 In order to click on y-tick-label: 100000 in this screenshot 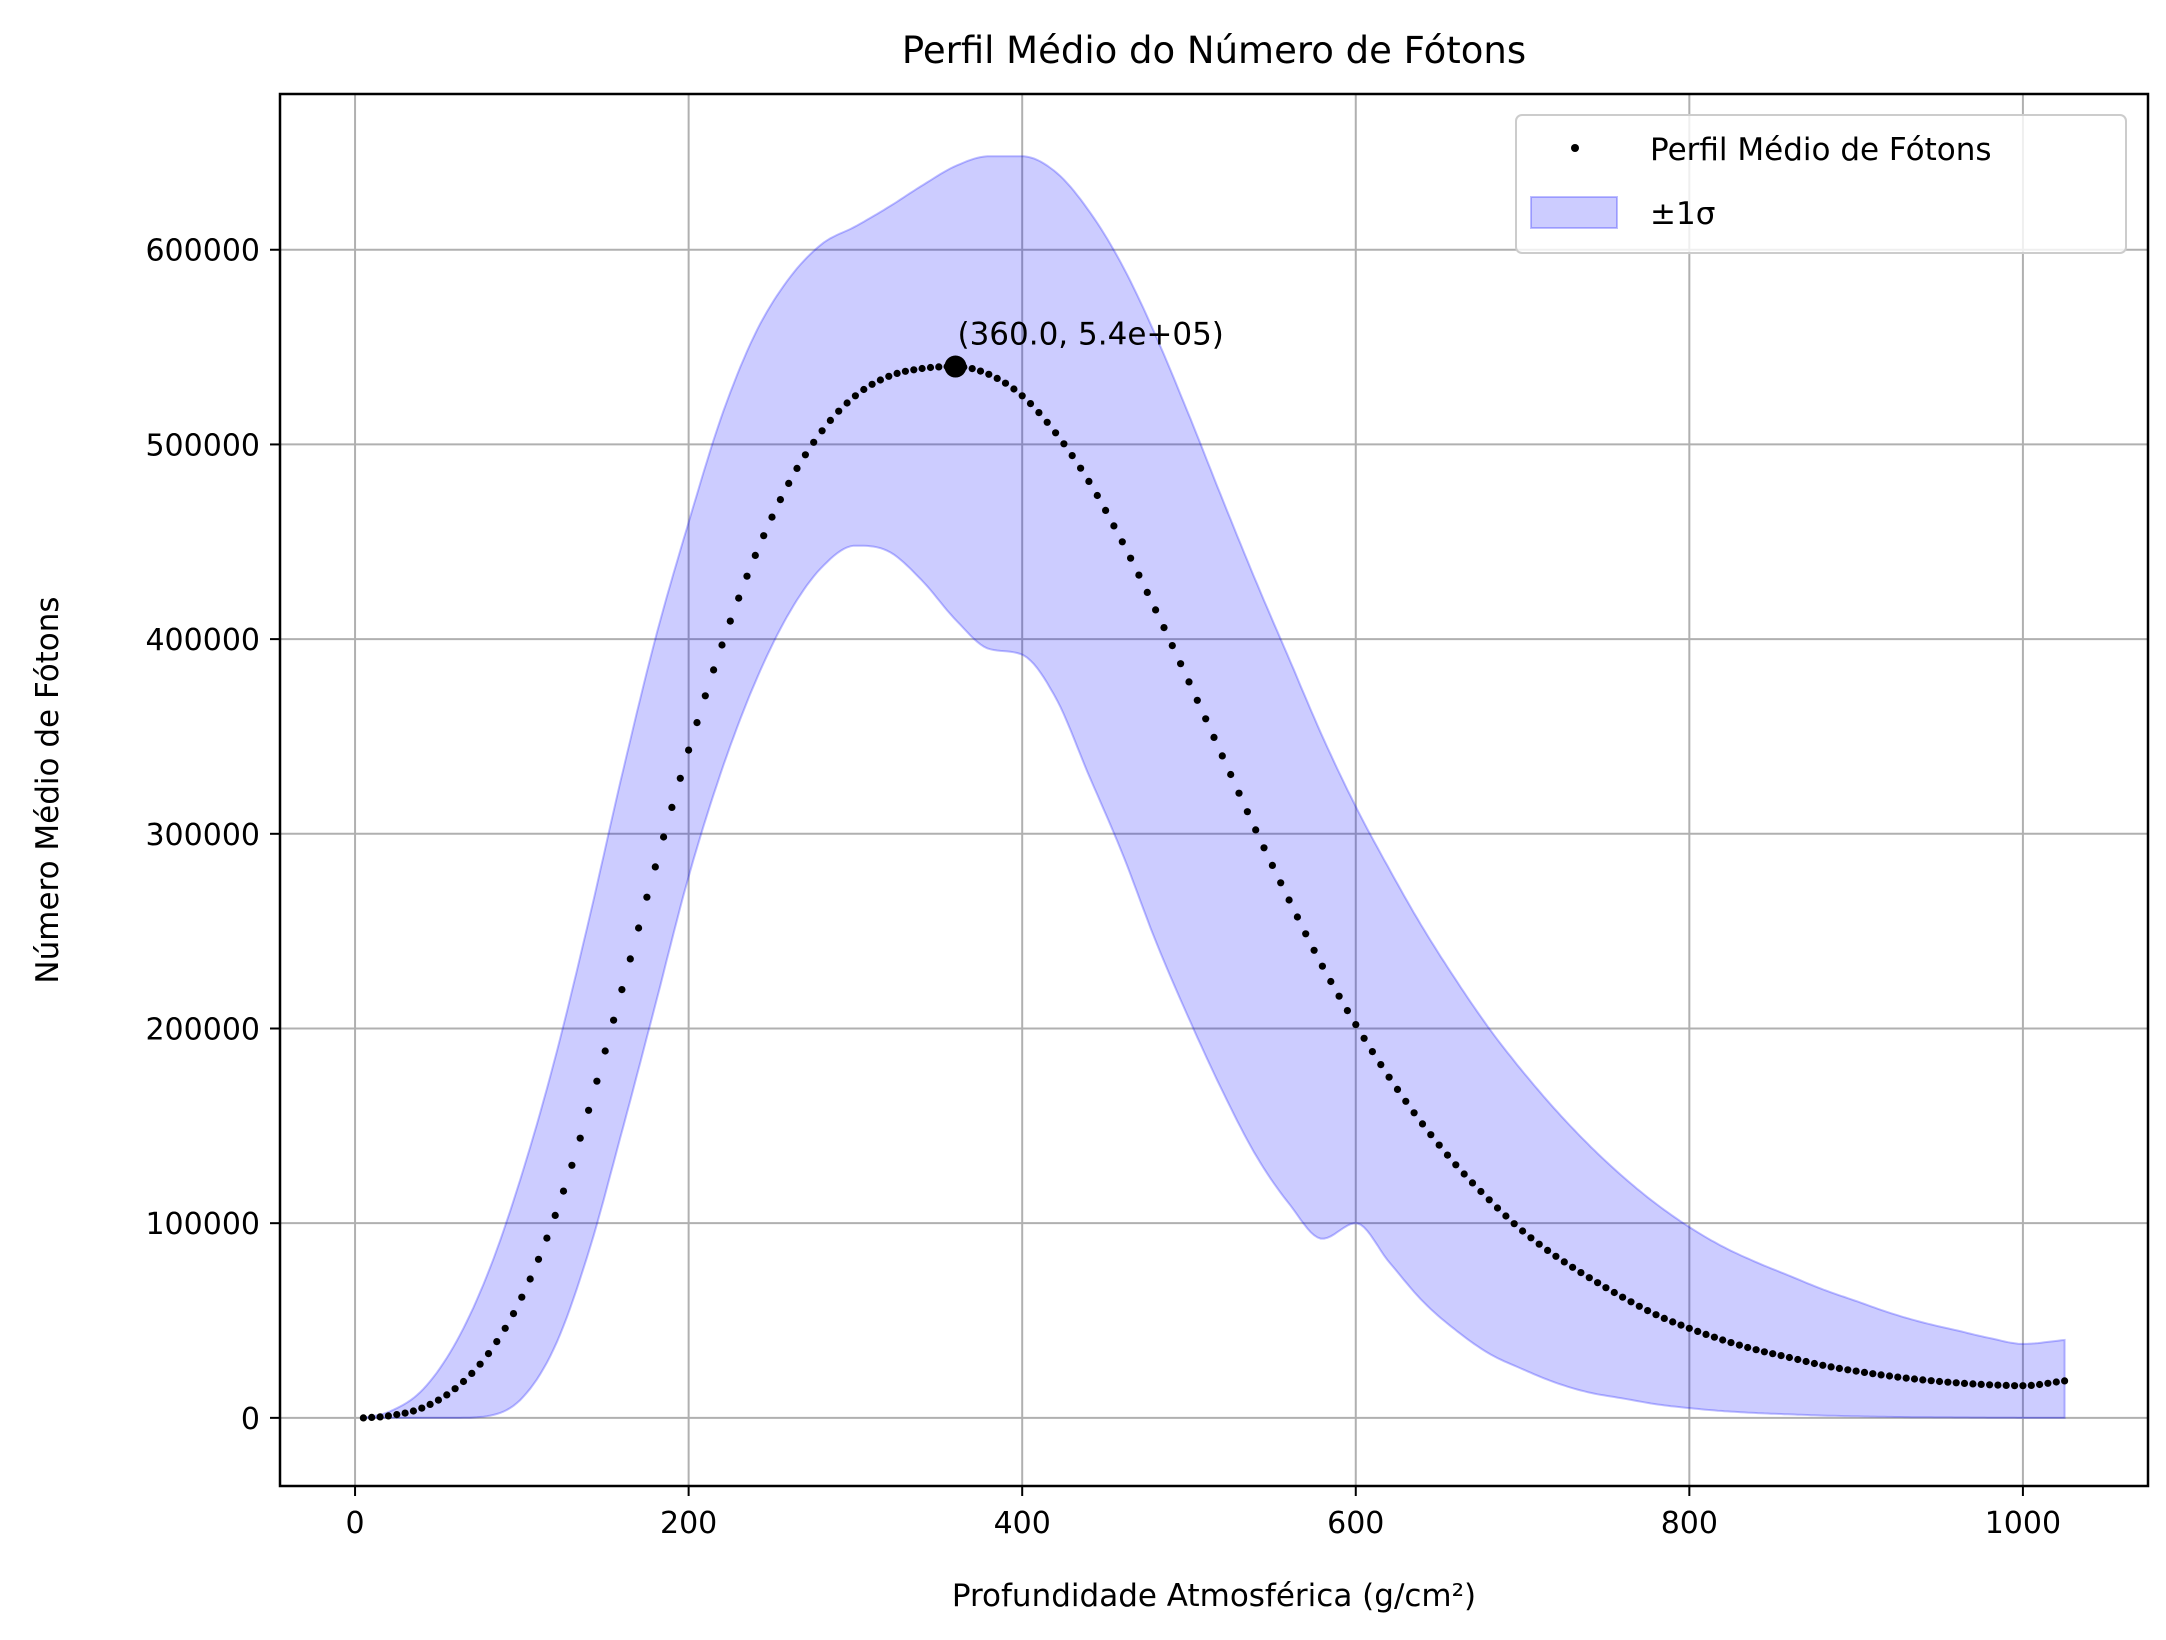, I will do `click(202, 1224)`.